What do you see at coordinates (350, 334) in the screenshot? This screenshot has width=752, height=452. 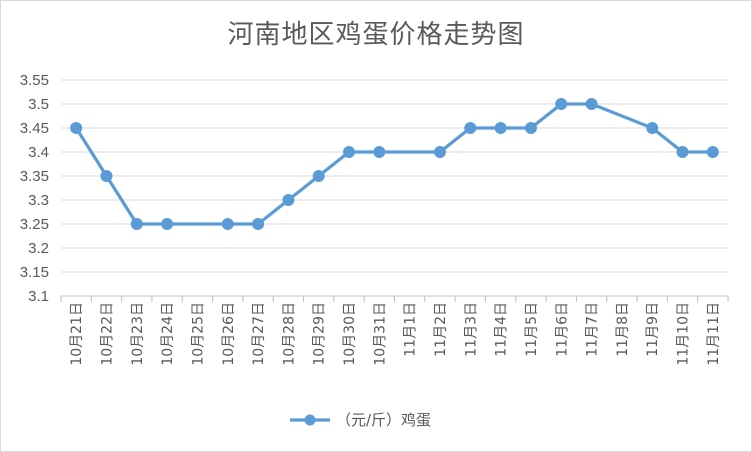 I see `x-tick-label: 10月30日` at bounding box center [350, 334].